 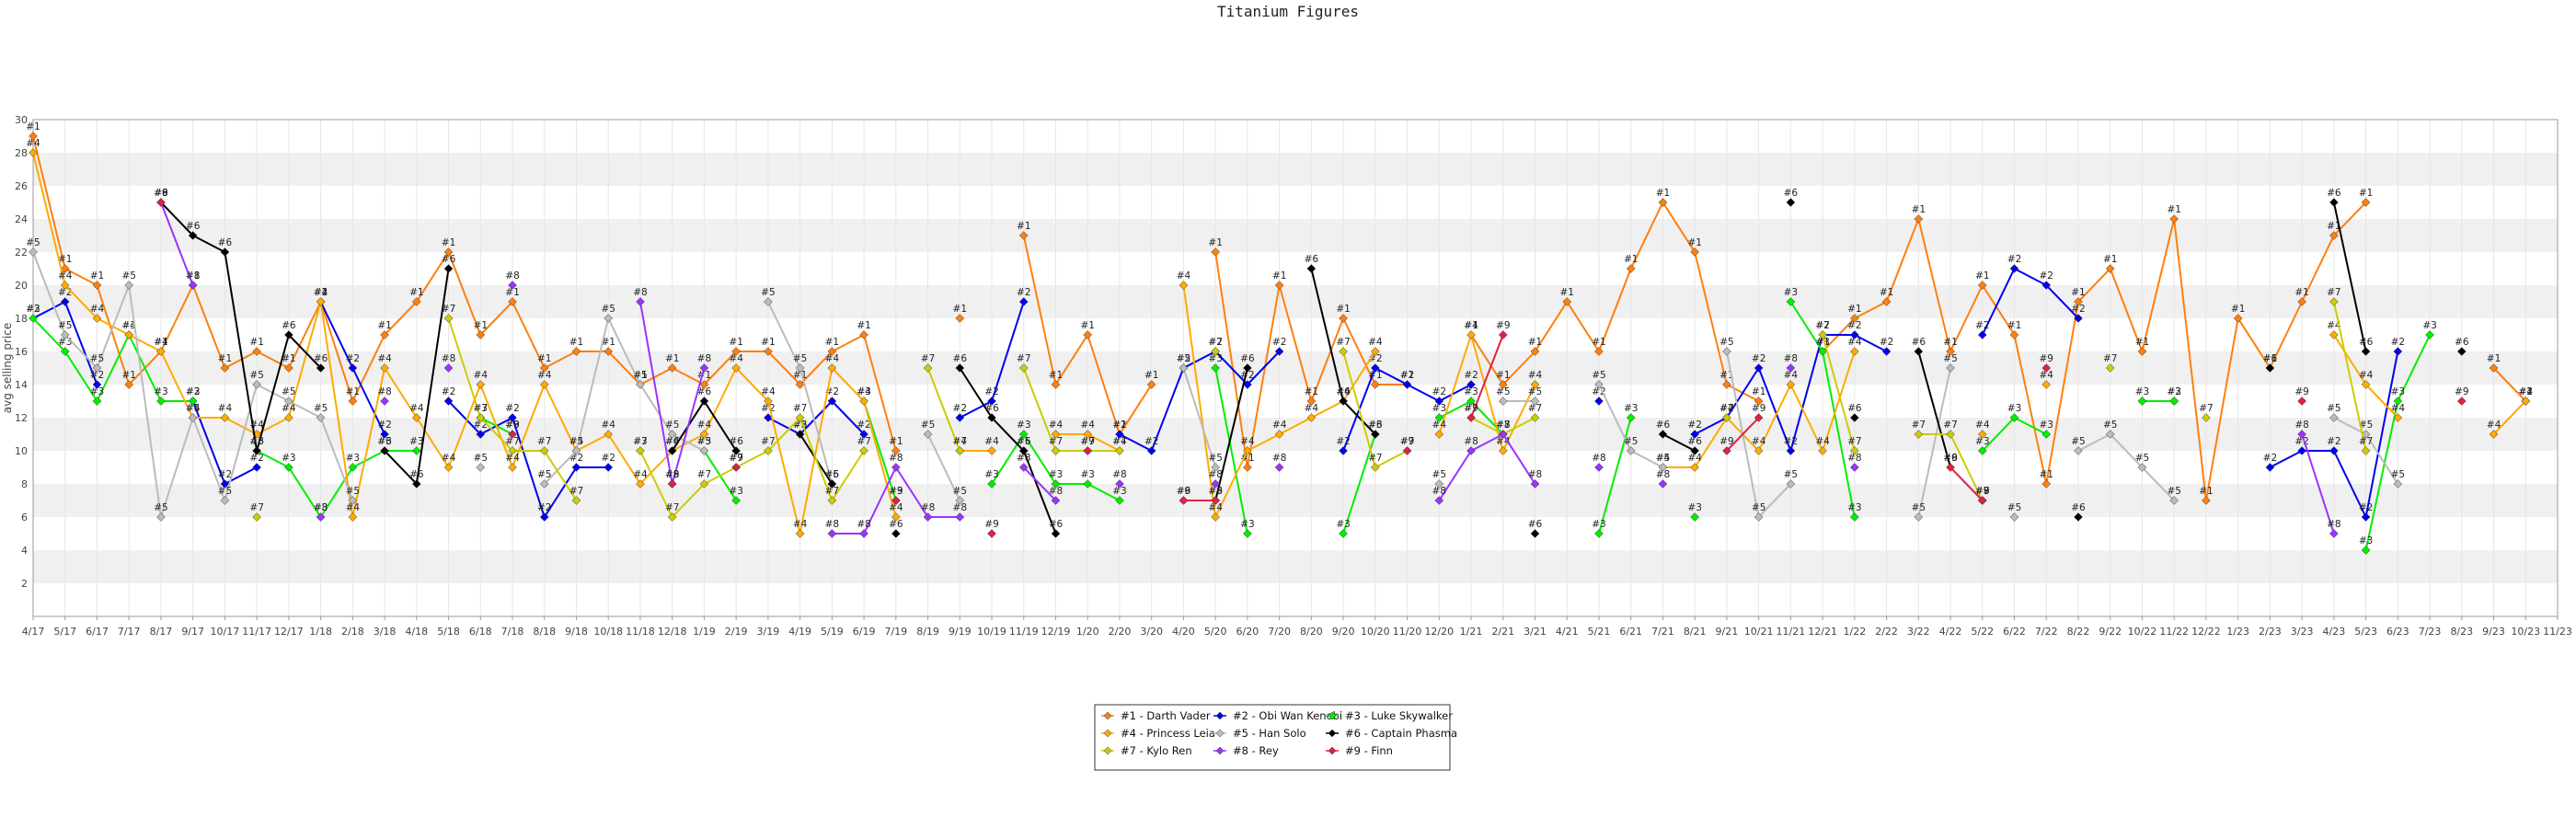 What do you see at coordinates (33, 632) in the screenshot?
I see `x-tick-label: 4/17` at bounding box center [33, 632].